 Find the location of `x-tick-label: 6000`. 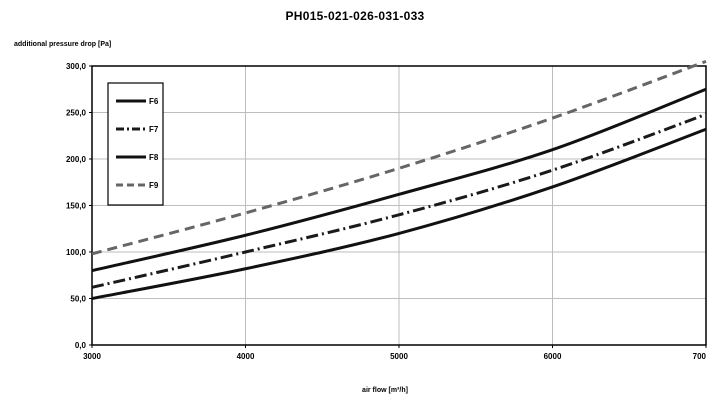

x-tick-label: 6000 is located at coordinates (553, 356).